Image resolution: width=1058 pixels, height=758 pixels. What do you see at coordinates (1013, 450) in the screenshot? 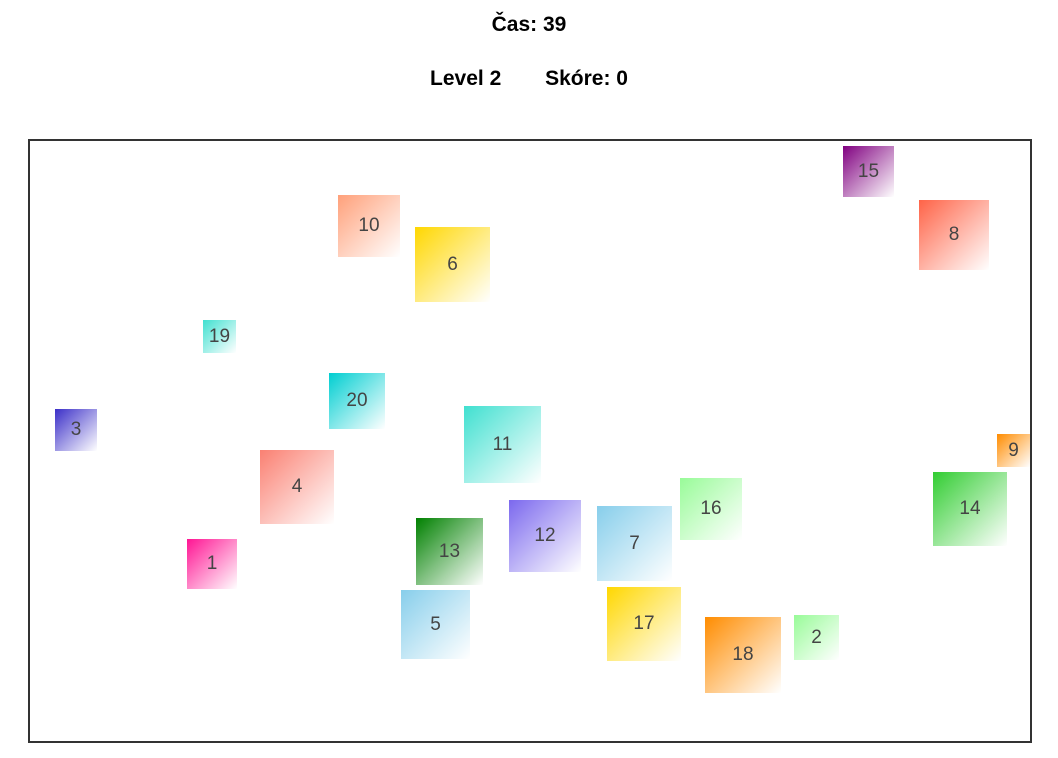
I see `tile-9: 9` at bounding box center [1013, 450].